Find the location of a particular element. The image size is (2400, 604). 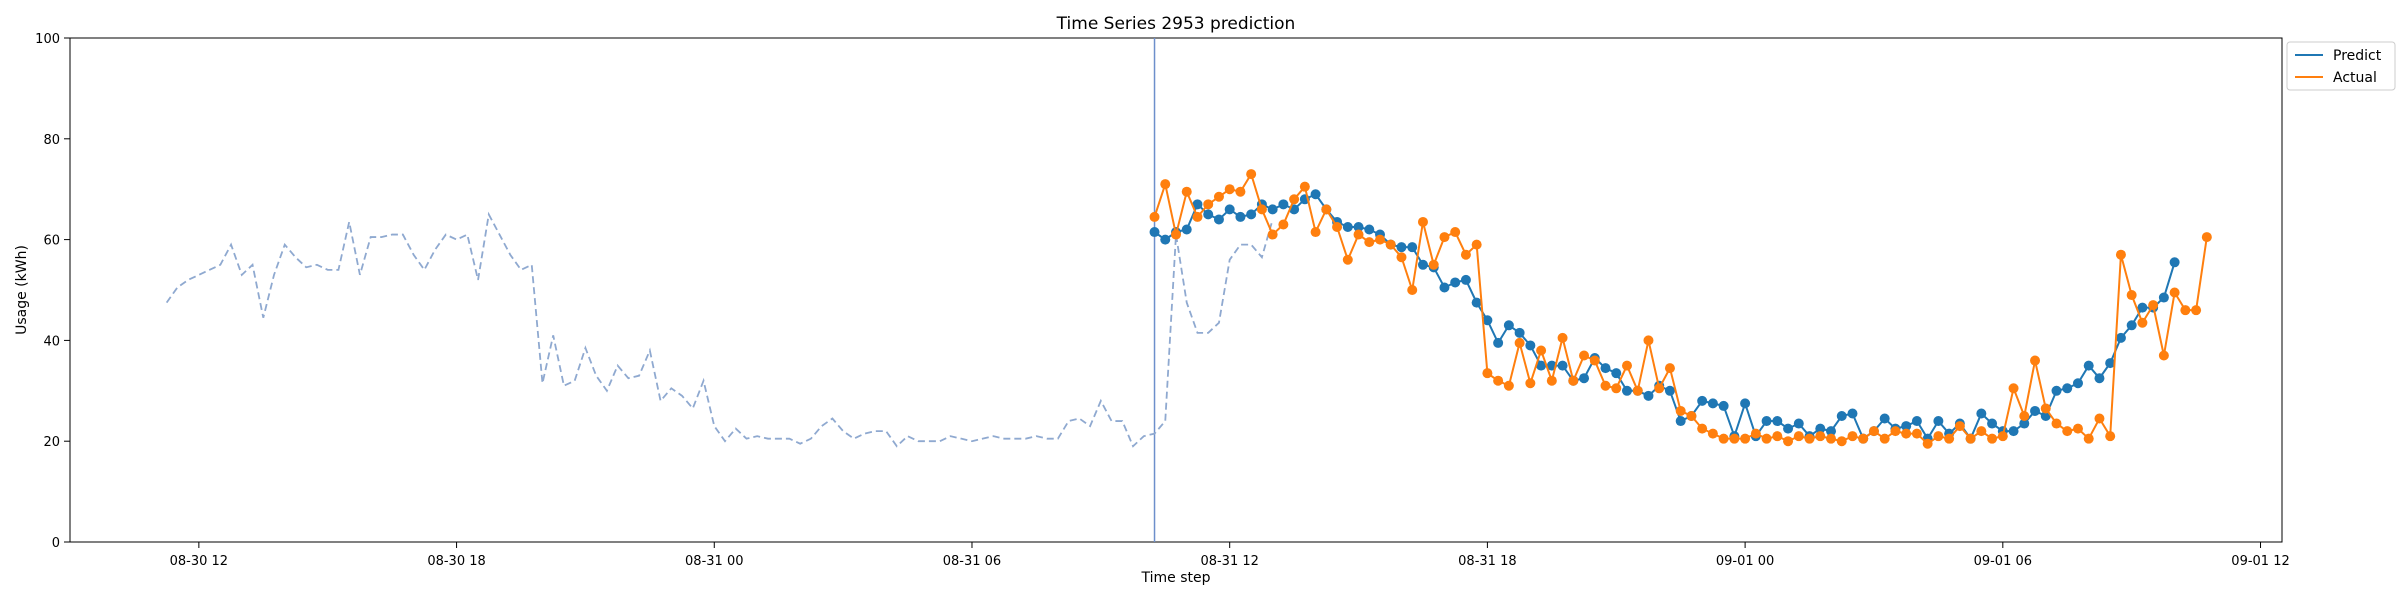

y-tick-label: 60 is located at coordinates (51, 241).